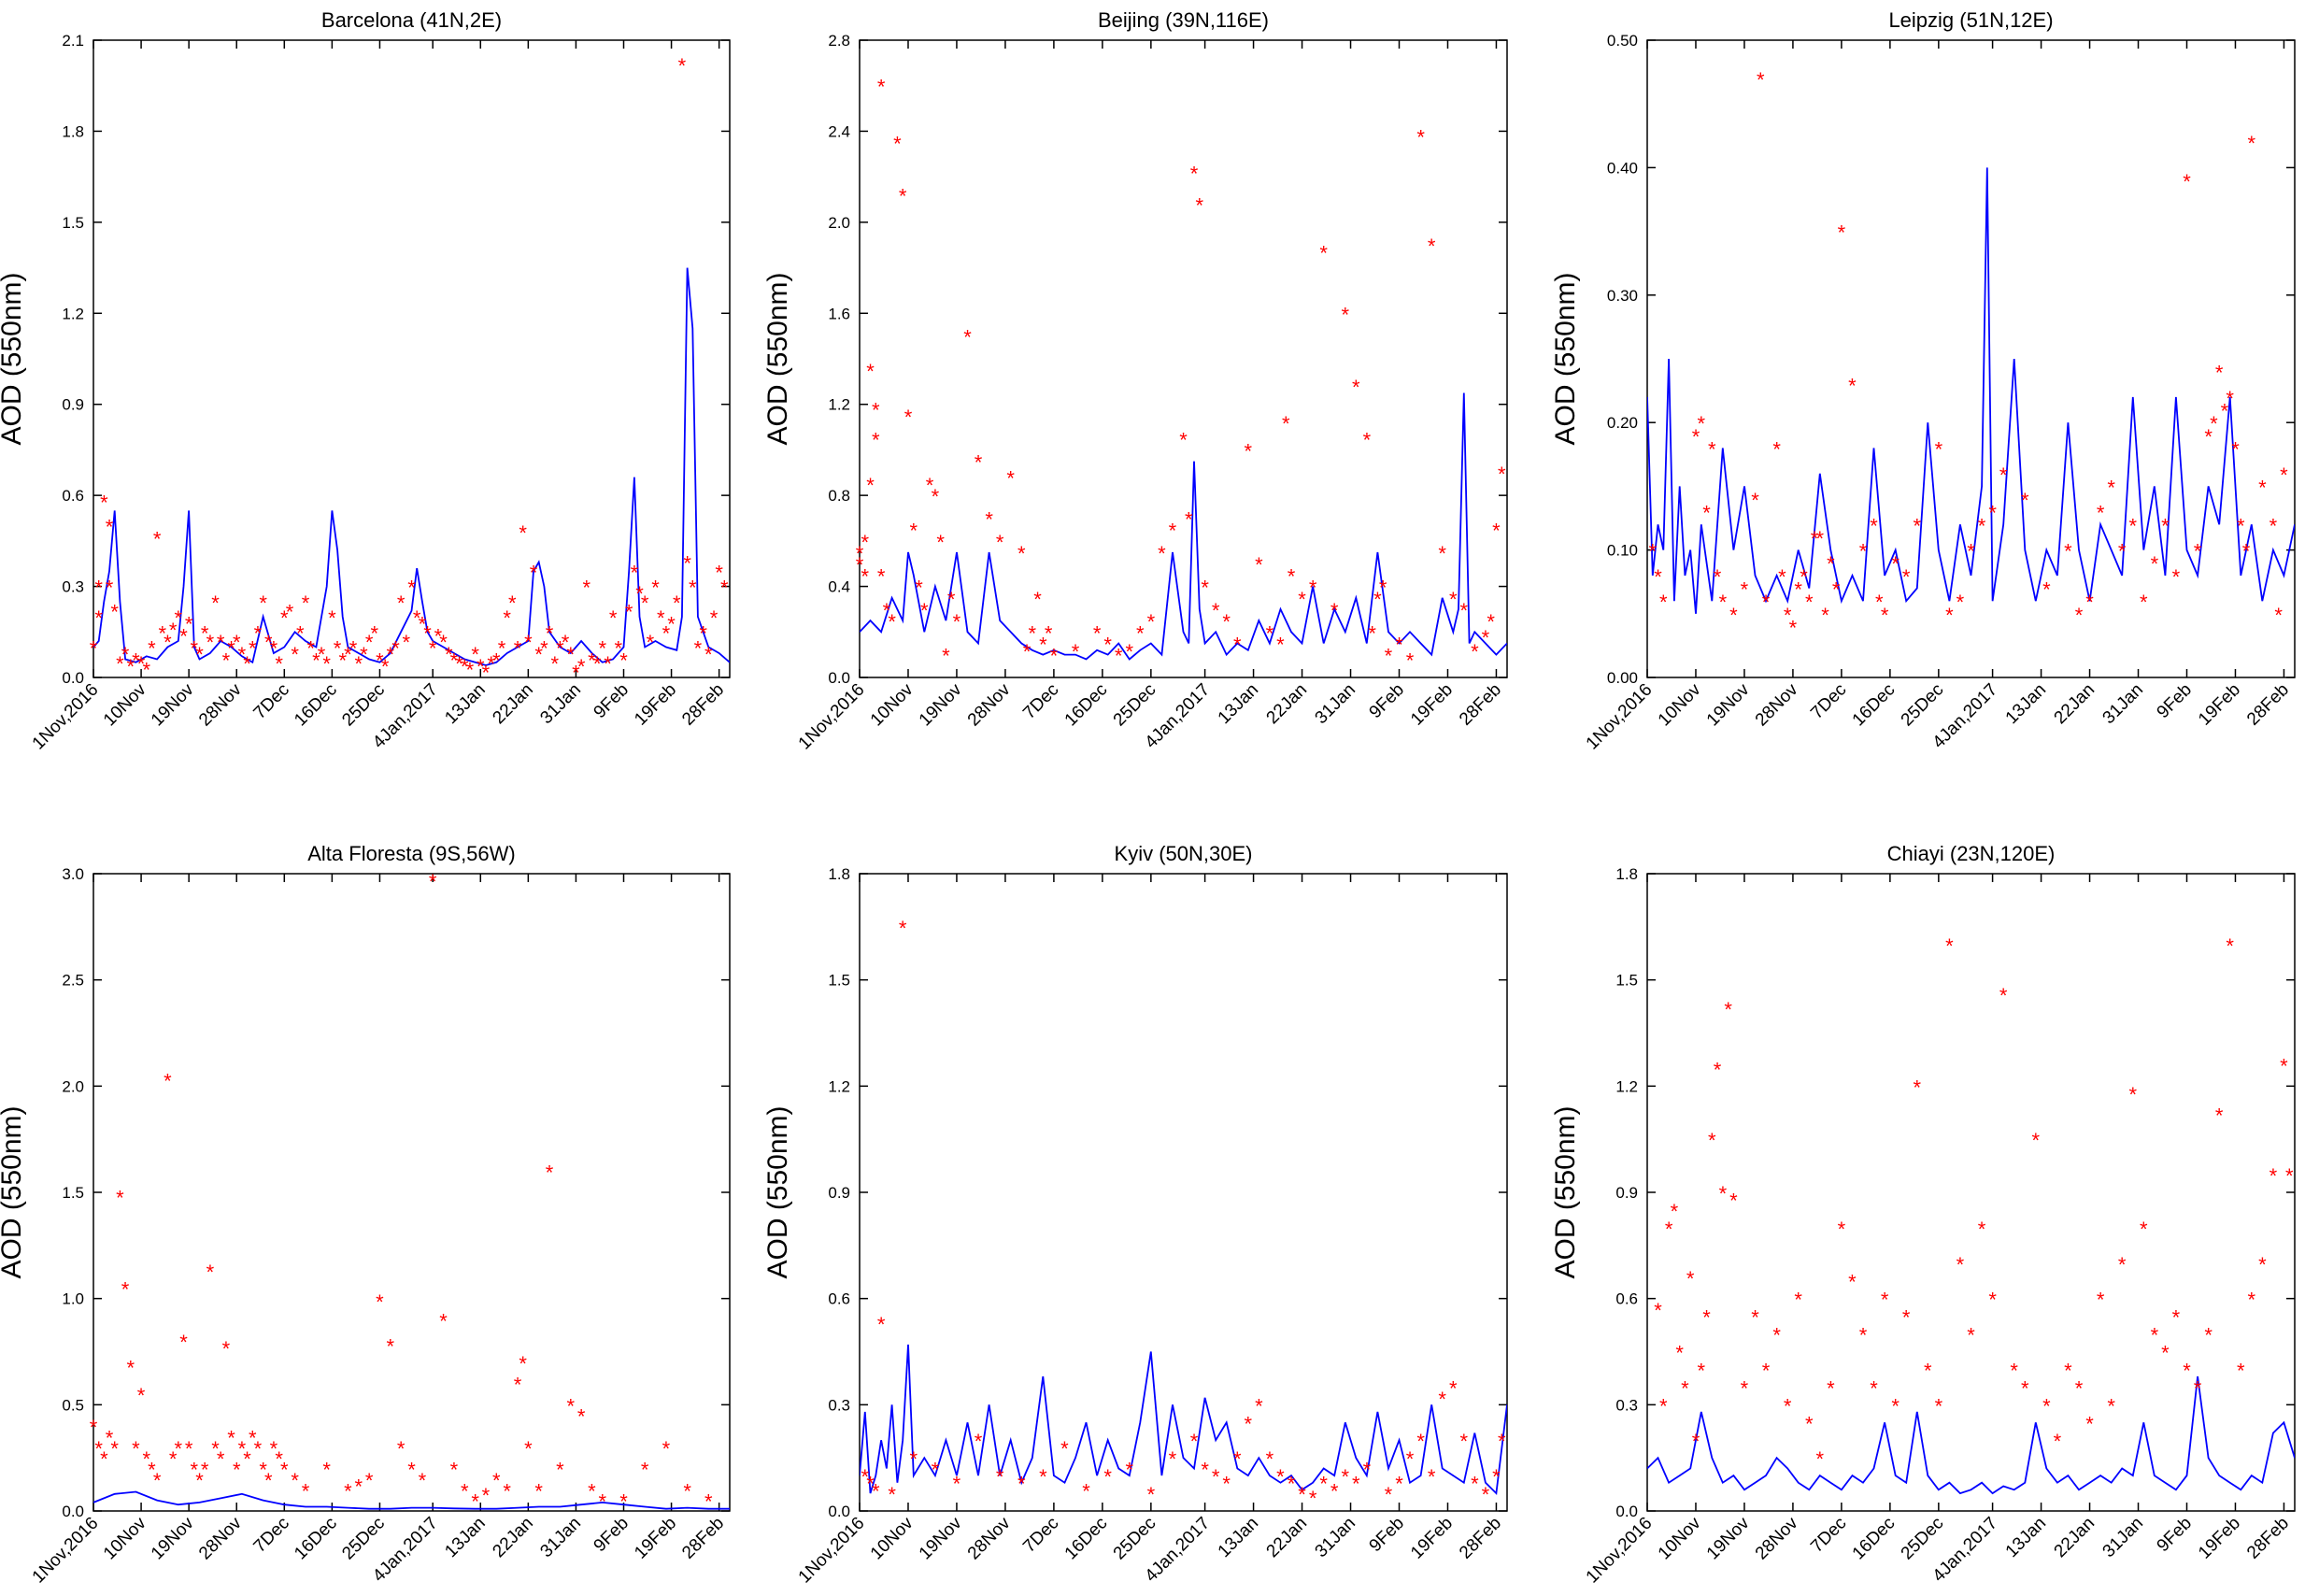 The image size is (2305, 1596). I want to click on chart-title: Barcelona (41N,2E), so click(411, 20).